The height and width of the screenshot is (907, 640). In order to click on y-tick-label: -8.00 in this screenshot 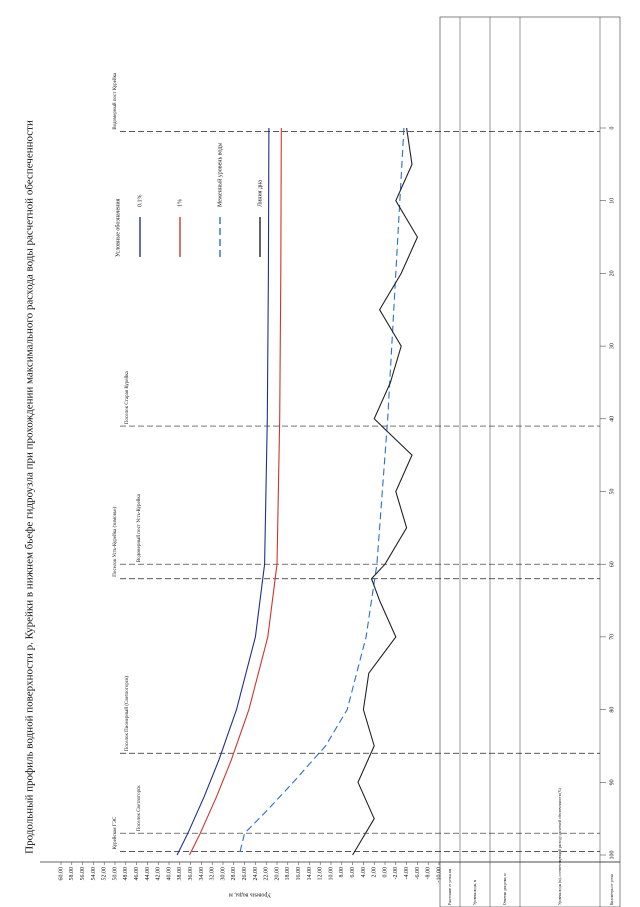, I will do `click(429, 873)`.